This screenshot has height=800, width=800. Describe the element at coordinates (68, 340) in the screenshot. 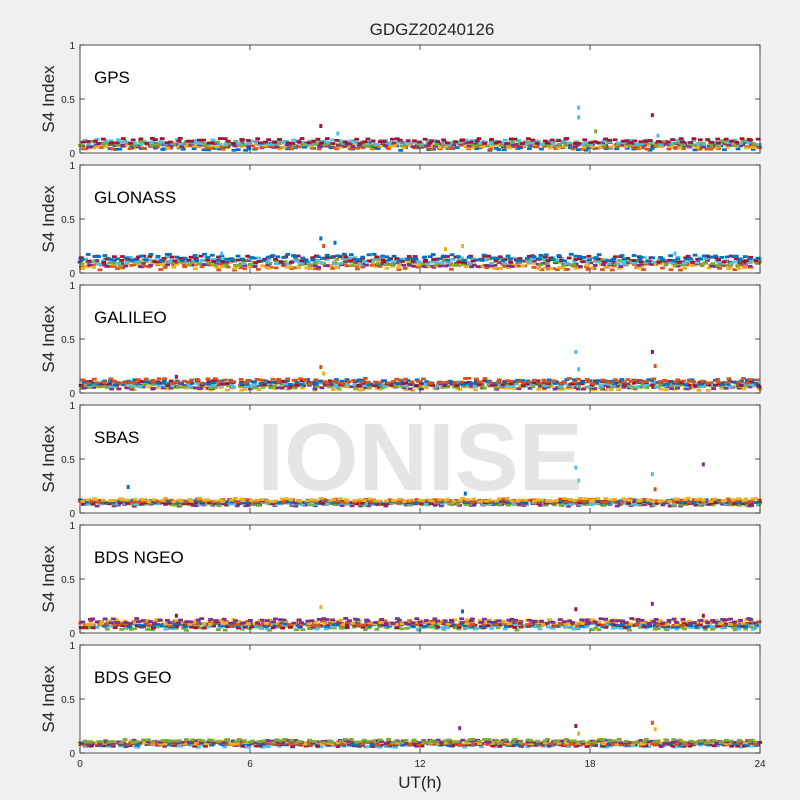

I see `y-tick-label: 0.5` at that location.